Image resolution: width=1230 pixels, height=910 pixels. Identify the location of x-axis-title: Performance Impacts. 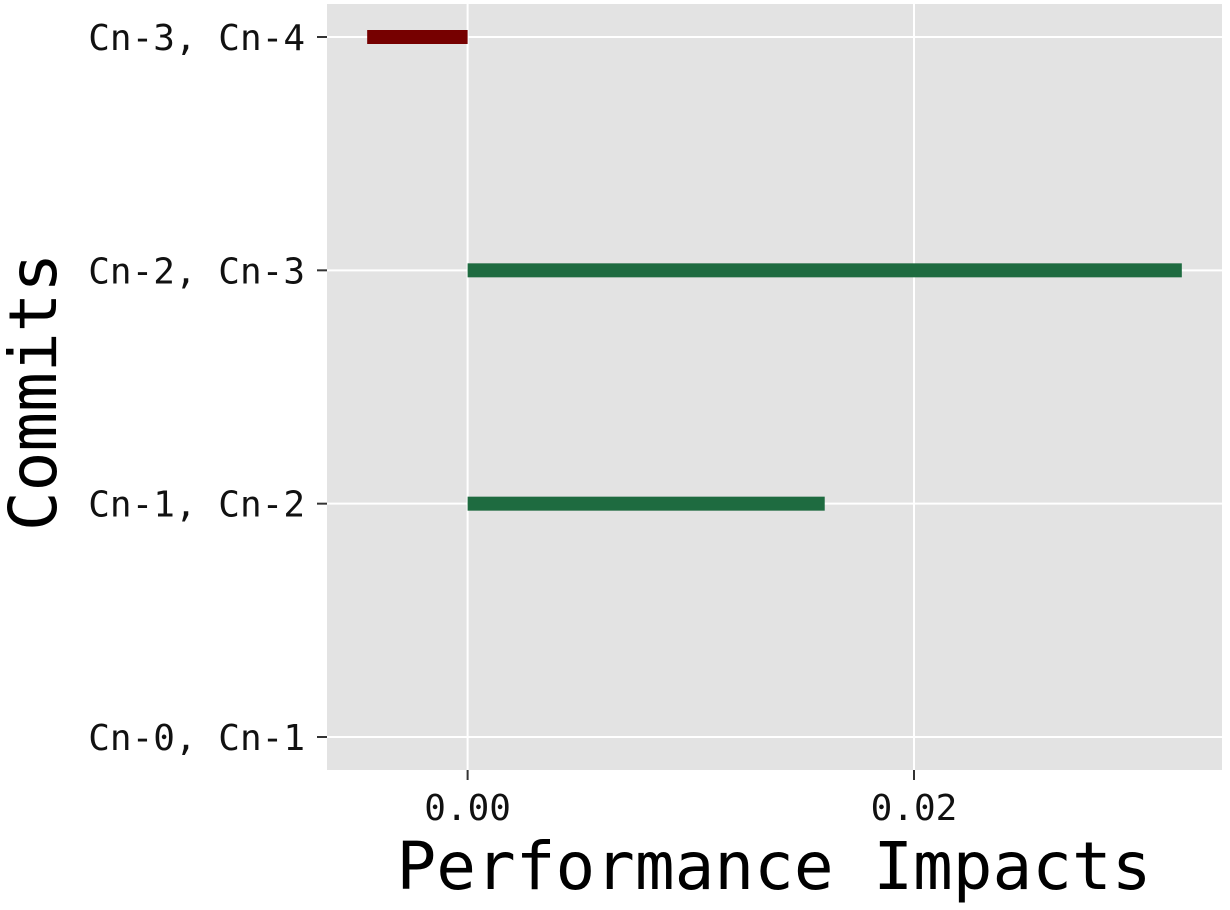
(774, 866).